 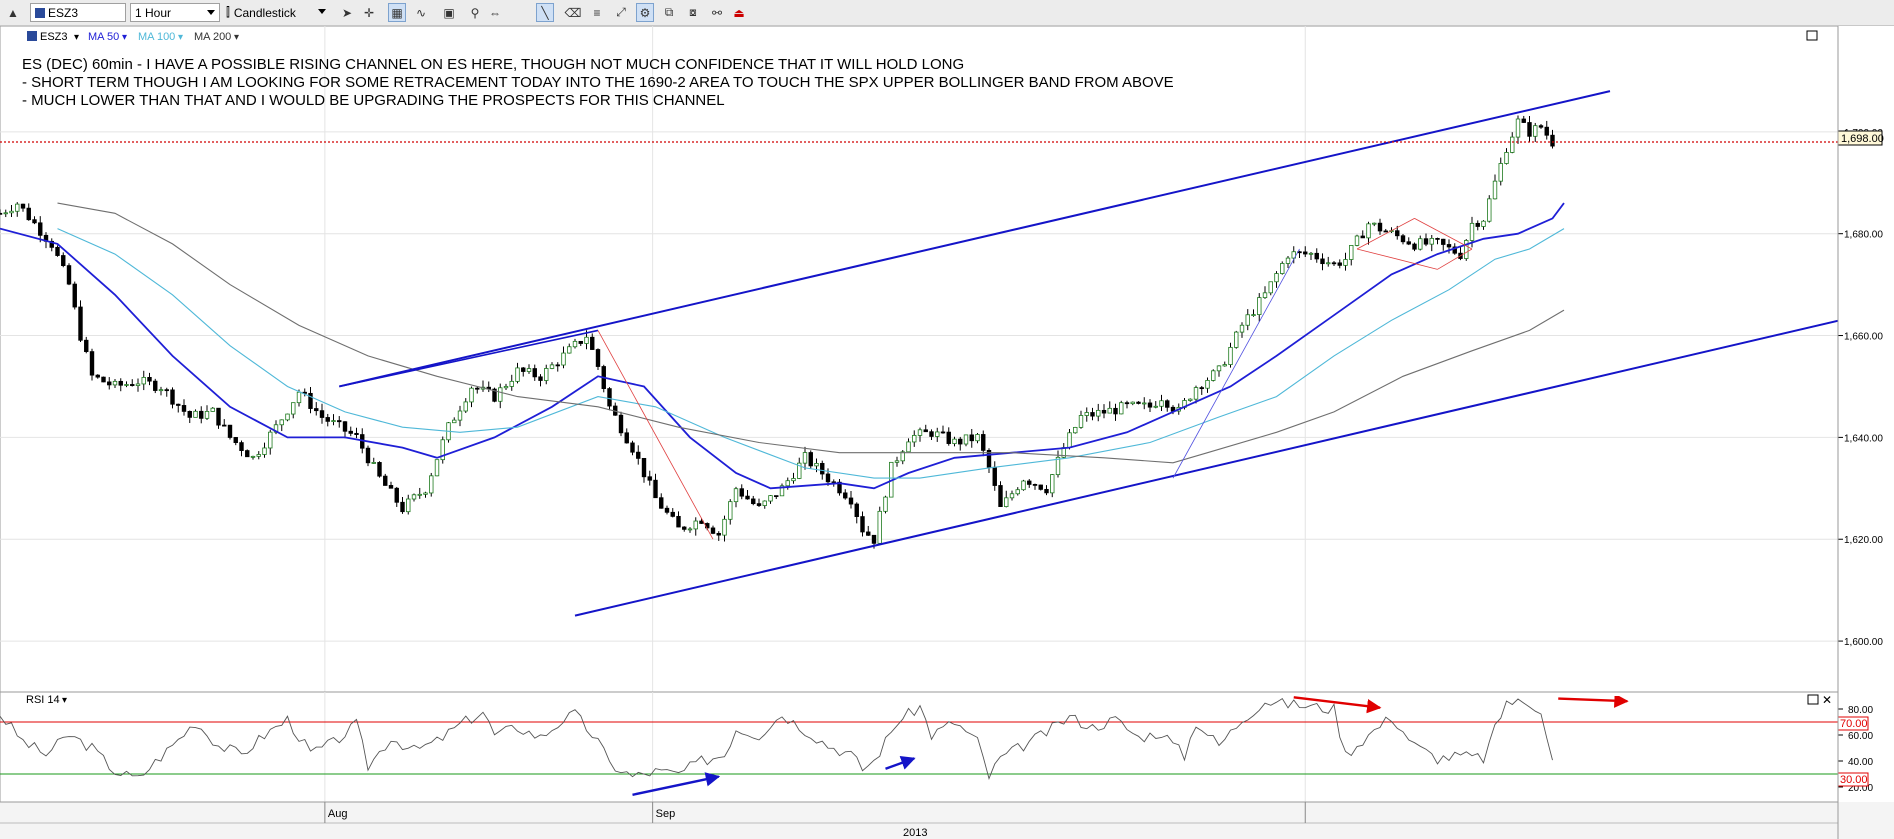 I want to click on zoom-icon: ⚲, so click(x=475, y=12).